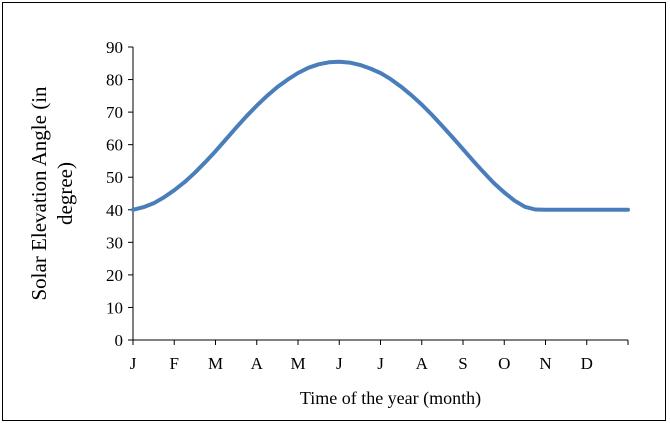 This screenshot has height=423, width=670. I want to click on y-tick-label: 60, so click(114, 145).